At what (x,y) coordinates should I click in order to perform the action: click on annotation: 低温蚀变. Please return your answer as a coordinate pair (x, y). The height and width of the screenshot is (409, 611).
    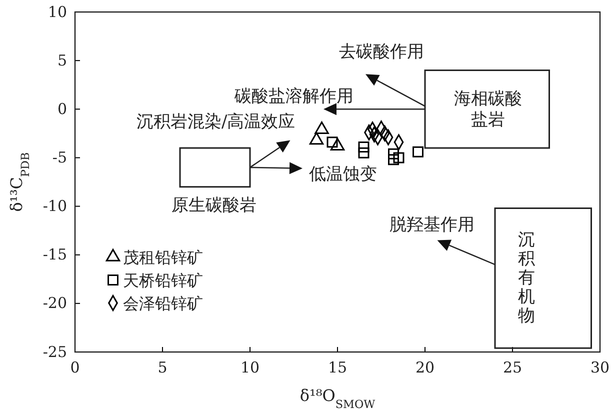
    Looking at the image, I should click on (342, 174).